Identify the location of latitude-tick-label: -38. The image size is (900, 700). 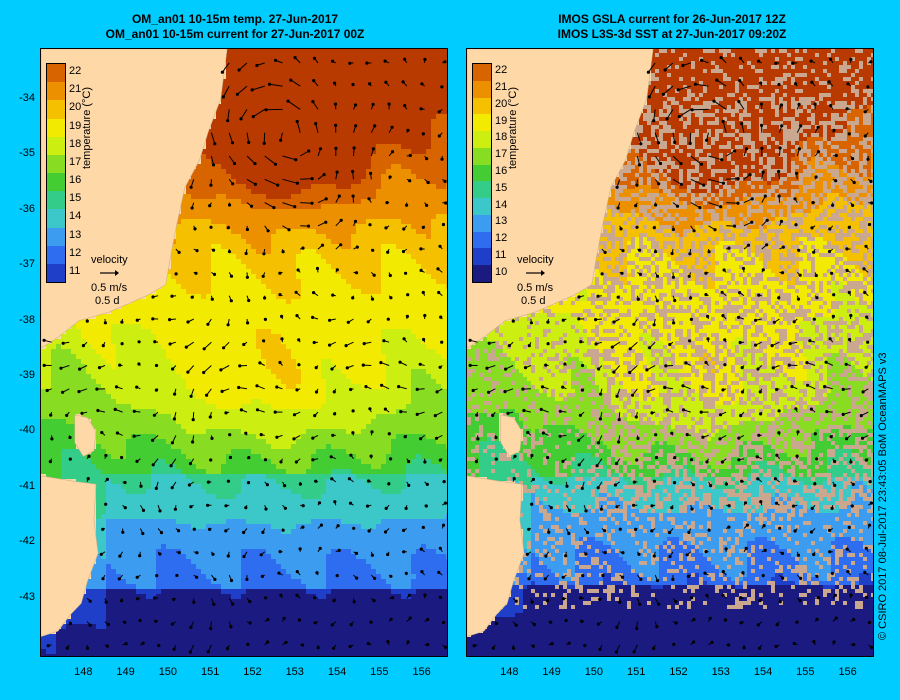
(20, 320).